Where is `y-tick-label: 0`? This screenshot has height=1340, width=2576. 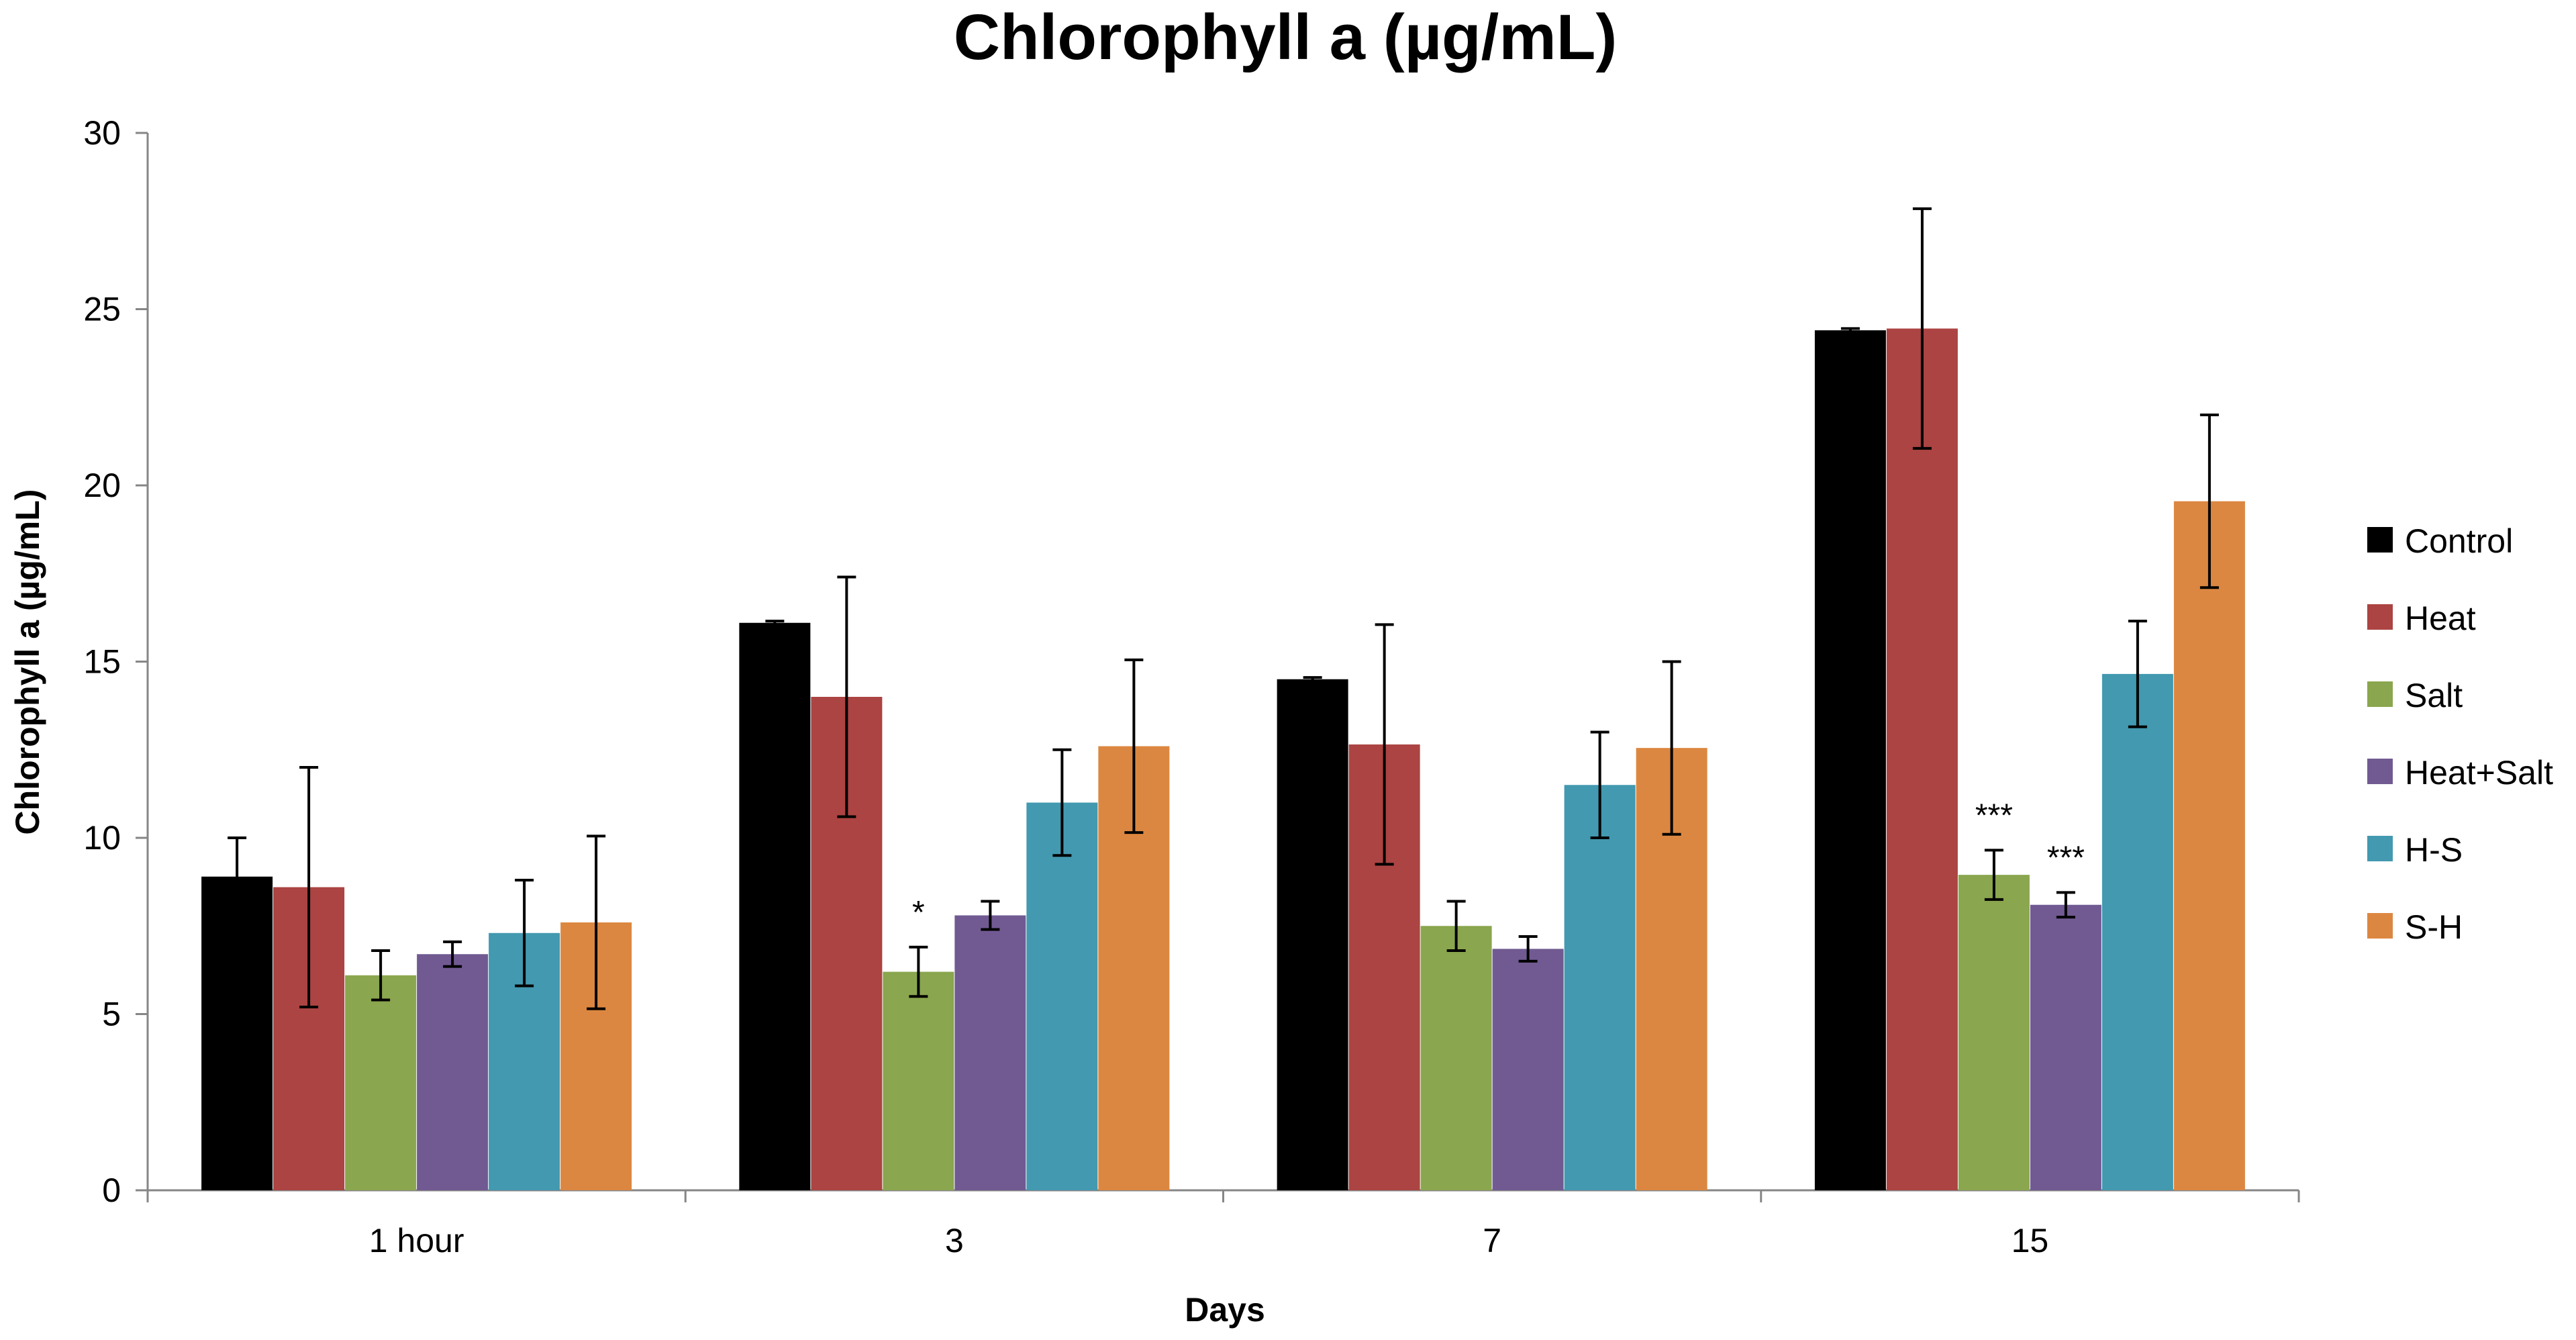 y-tick-label: 0 is located at coordinates (111, 1190).